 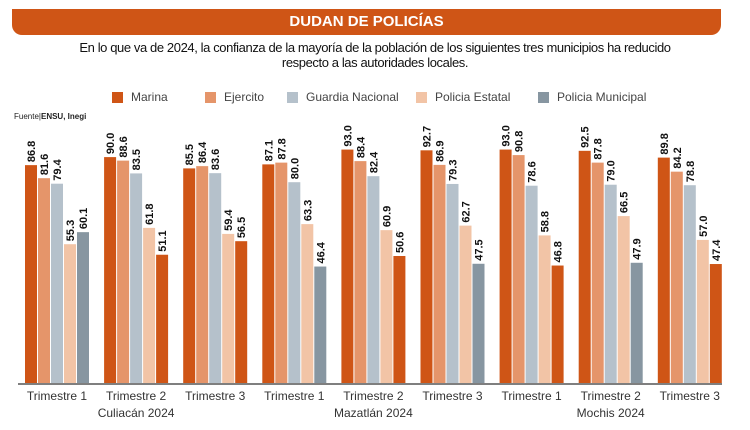 What do you see at coordinates (71, 230) in the screenshot?
I see `data-label: 55.3` at bounding box center [71, 230].